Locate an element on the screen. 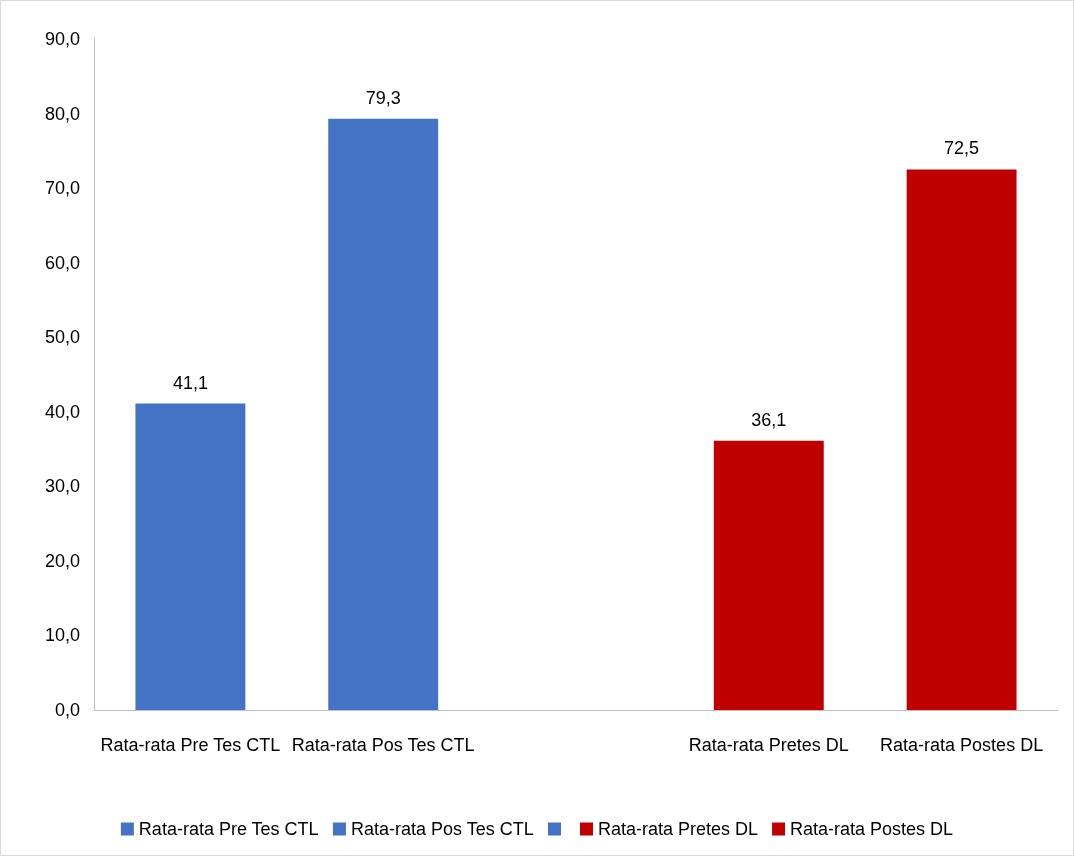  x-tick-label: Rata-rata Pos Tes CTL is located at coordinates (383, 745).